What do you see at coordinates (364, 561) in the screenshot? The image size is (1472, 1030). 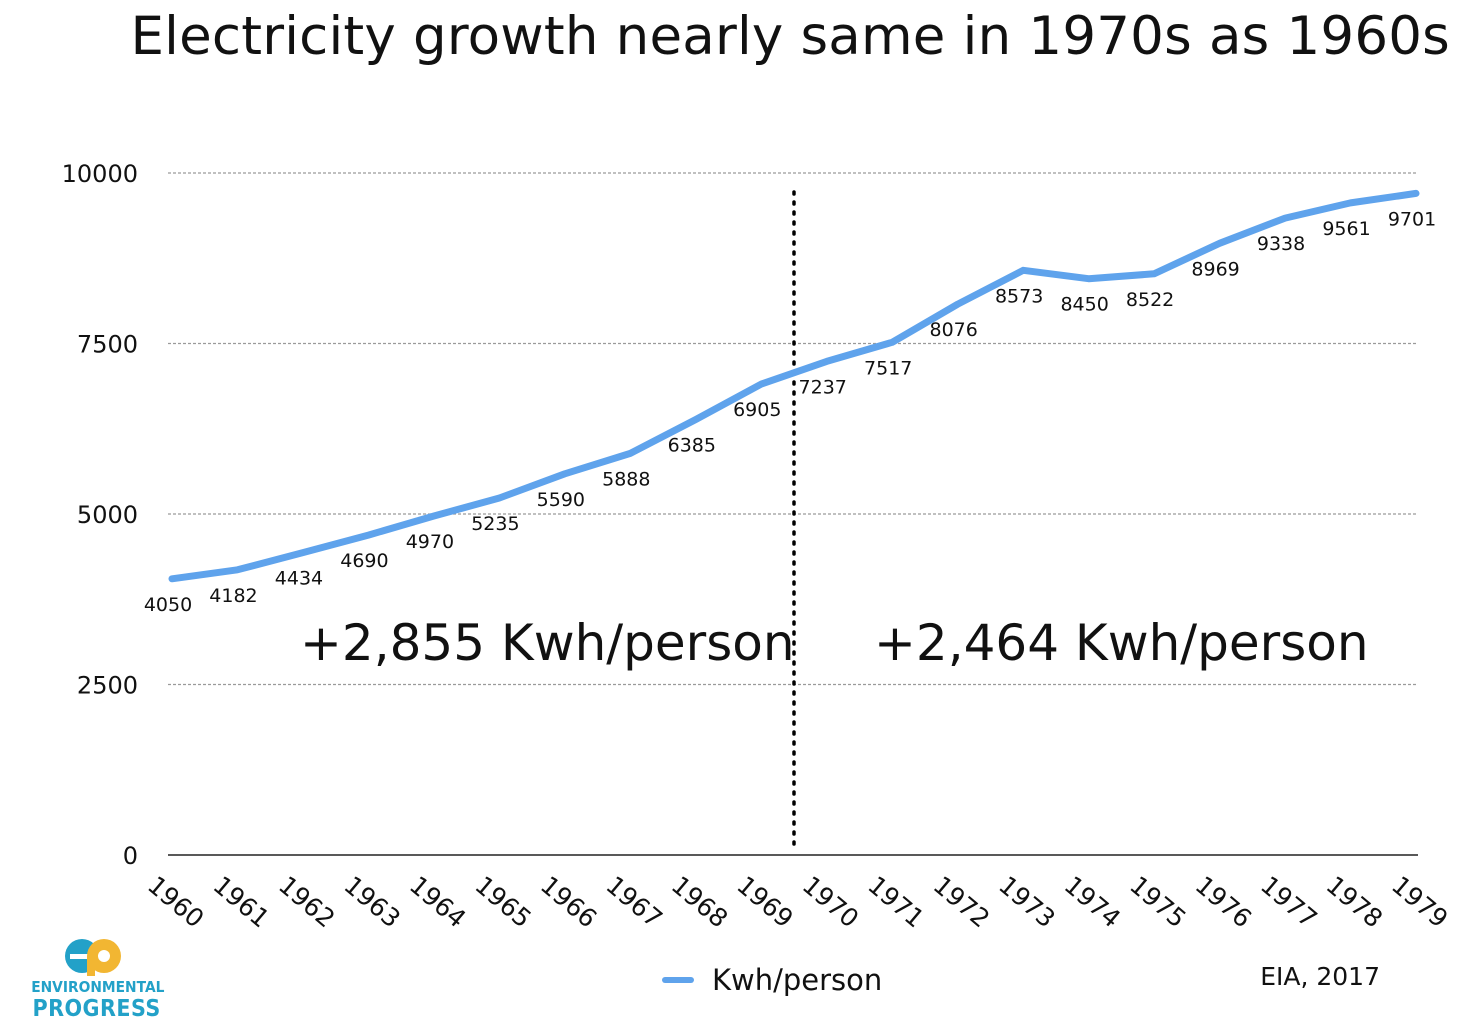 I see `data-label: 4690` at bounding box center [364, 561].